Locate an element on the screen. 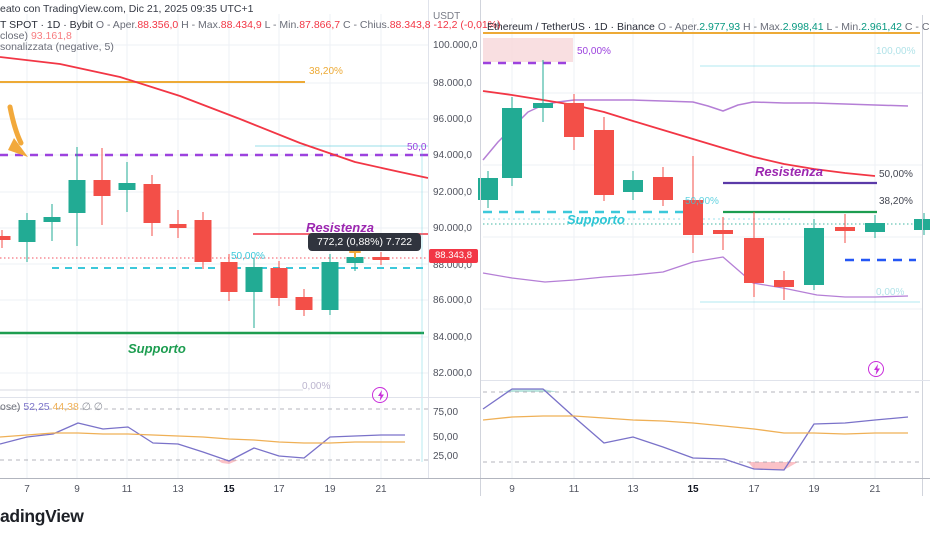  price-tick-label: 90.000,0 is located at coordinates (452, 228).